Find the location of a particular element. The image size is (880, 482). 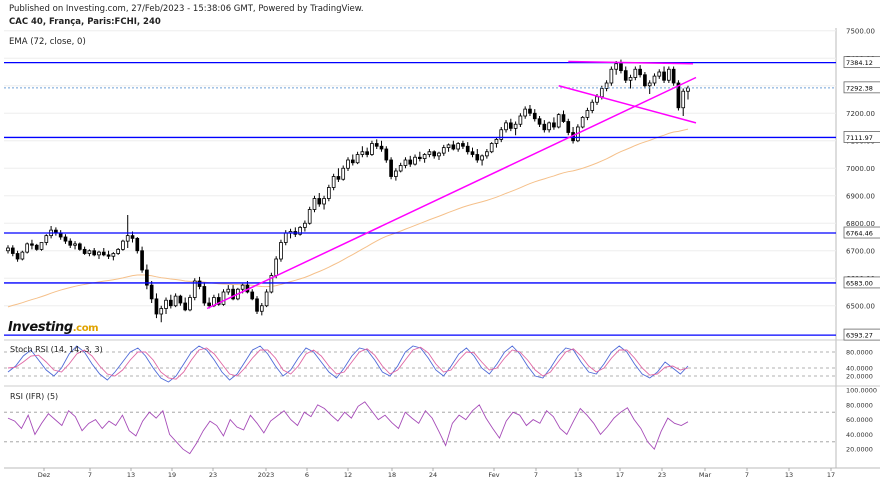

chart-title: CAC 40, França, Paris:FCHI, 240 is located at coordinates (85, 22).